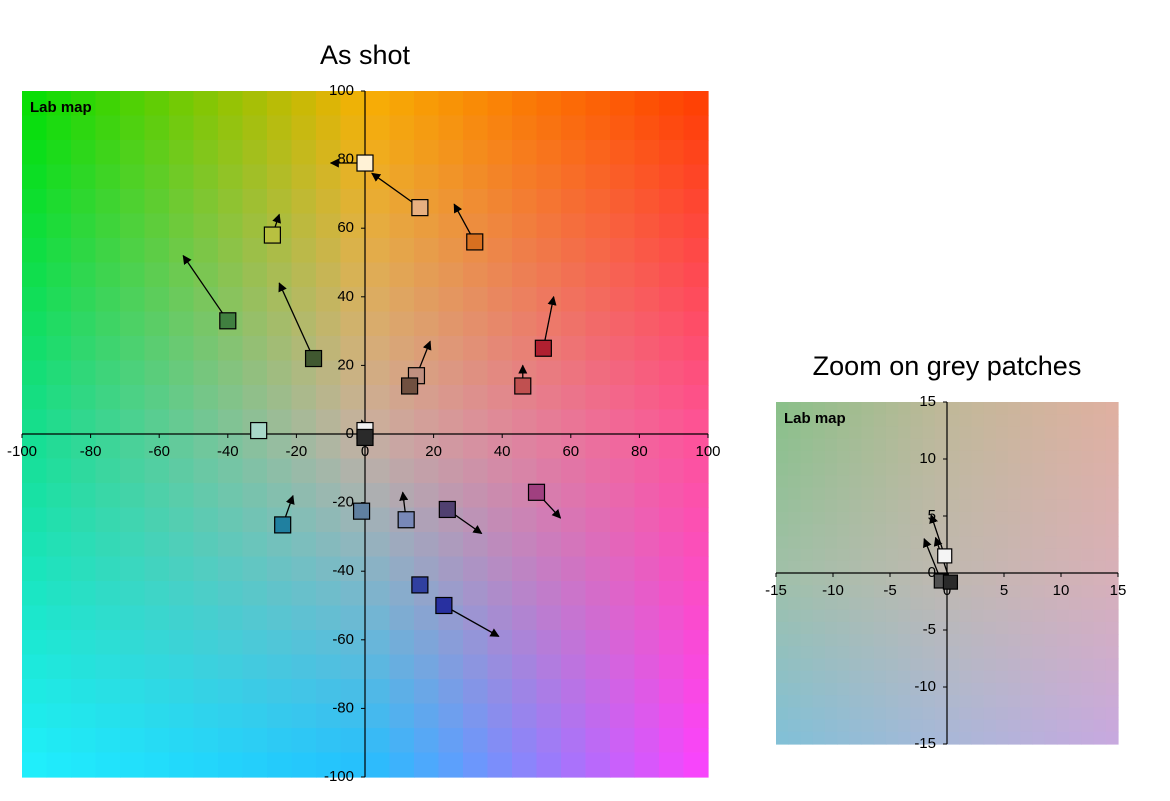 The height and width of the screenshot is (801, 1170). Describe the element at coordinates (1061, 590) in the screenshot. I see `x-tick-label: 10` at that location.